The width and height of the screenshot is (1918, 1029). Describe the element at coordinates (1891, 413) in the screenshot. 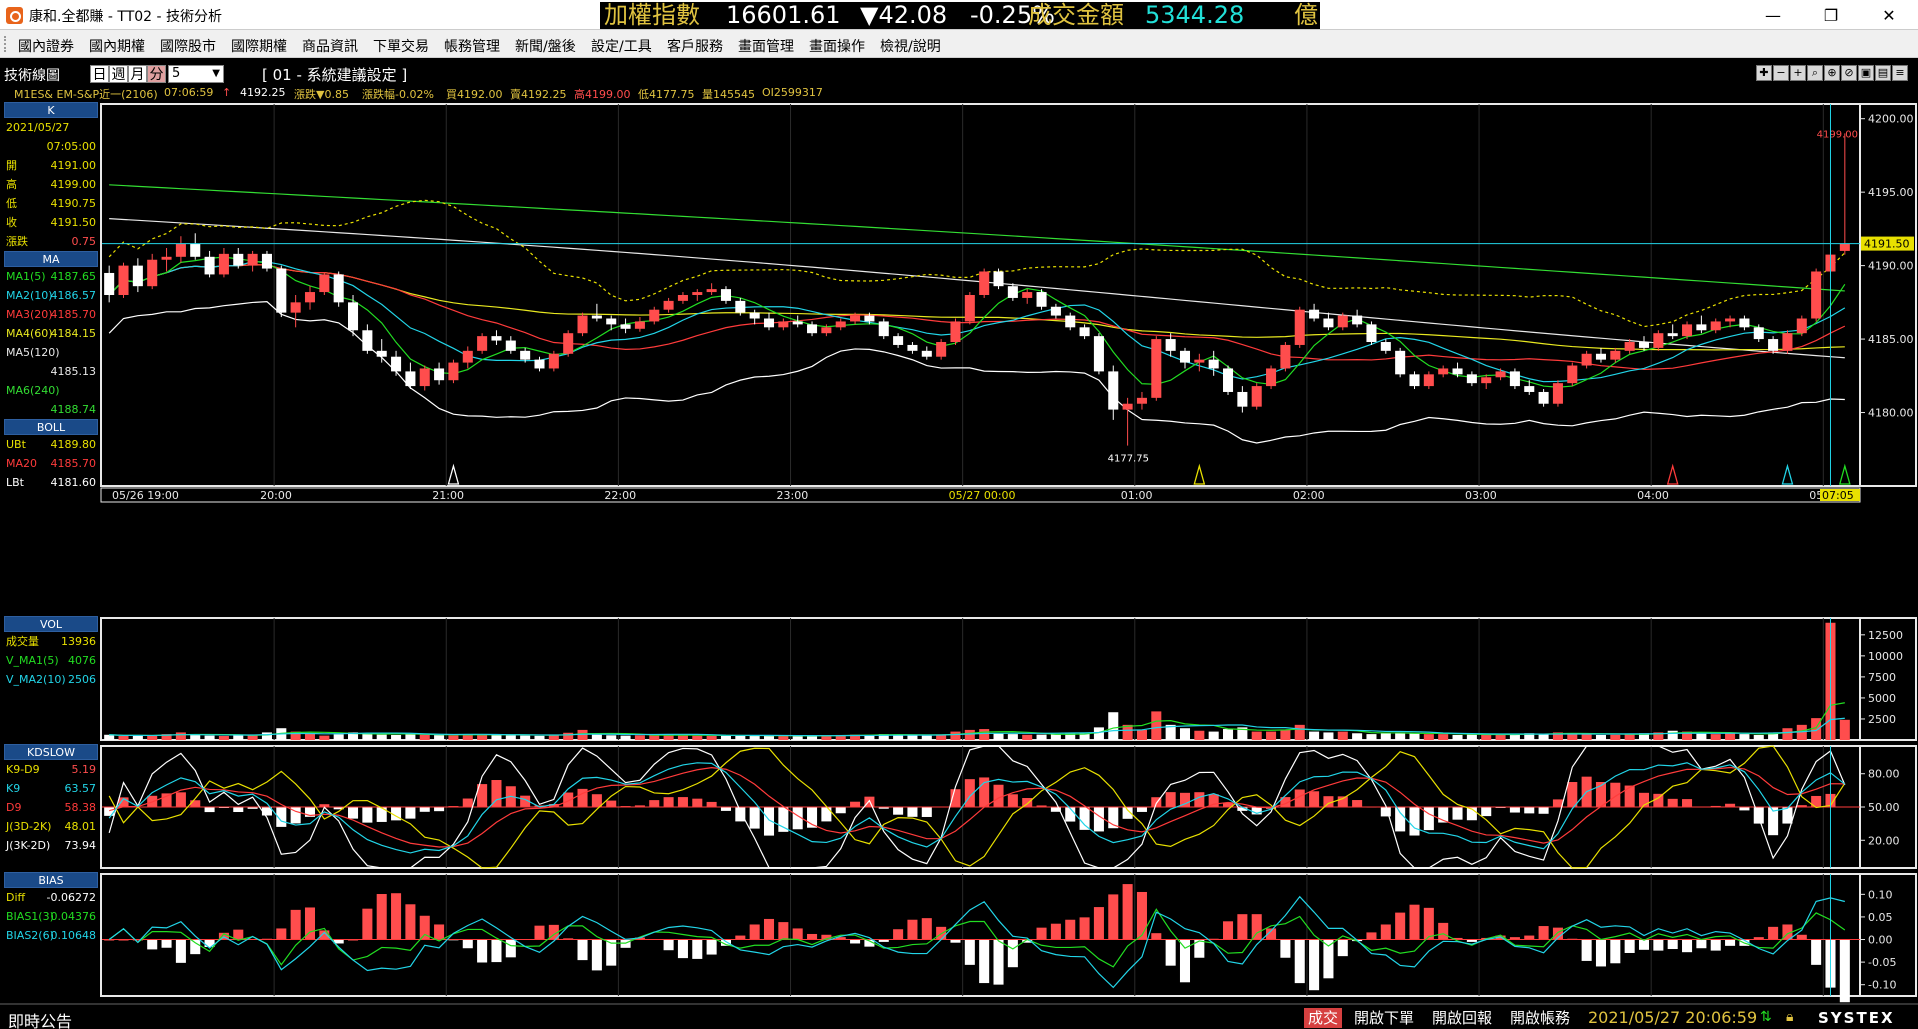

I see `y-tick-label: 4180.00` at that location.